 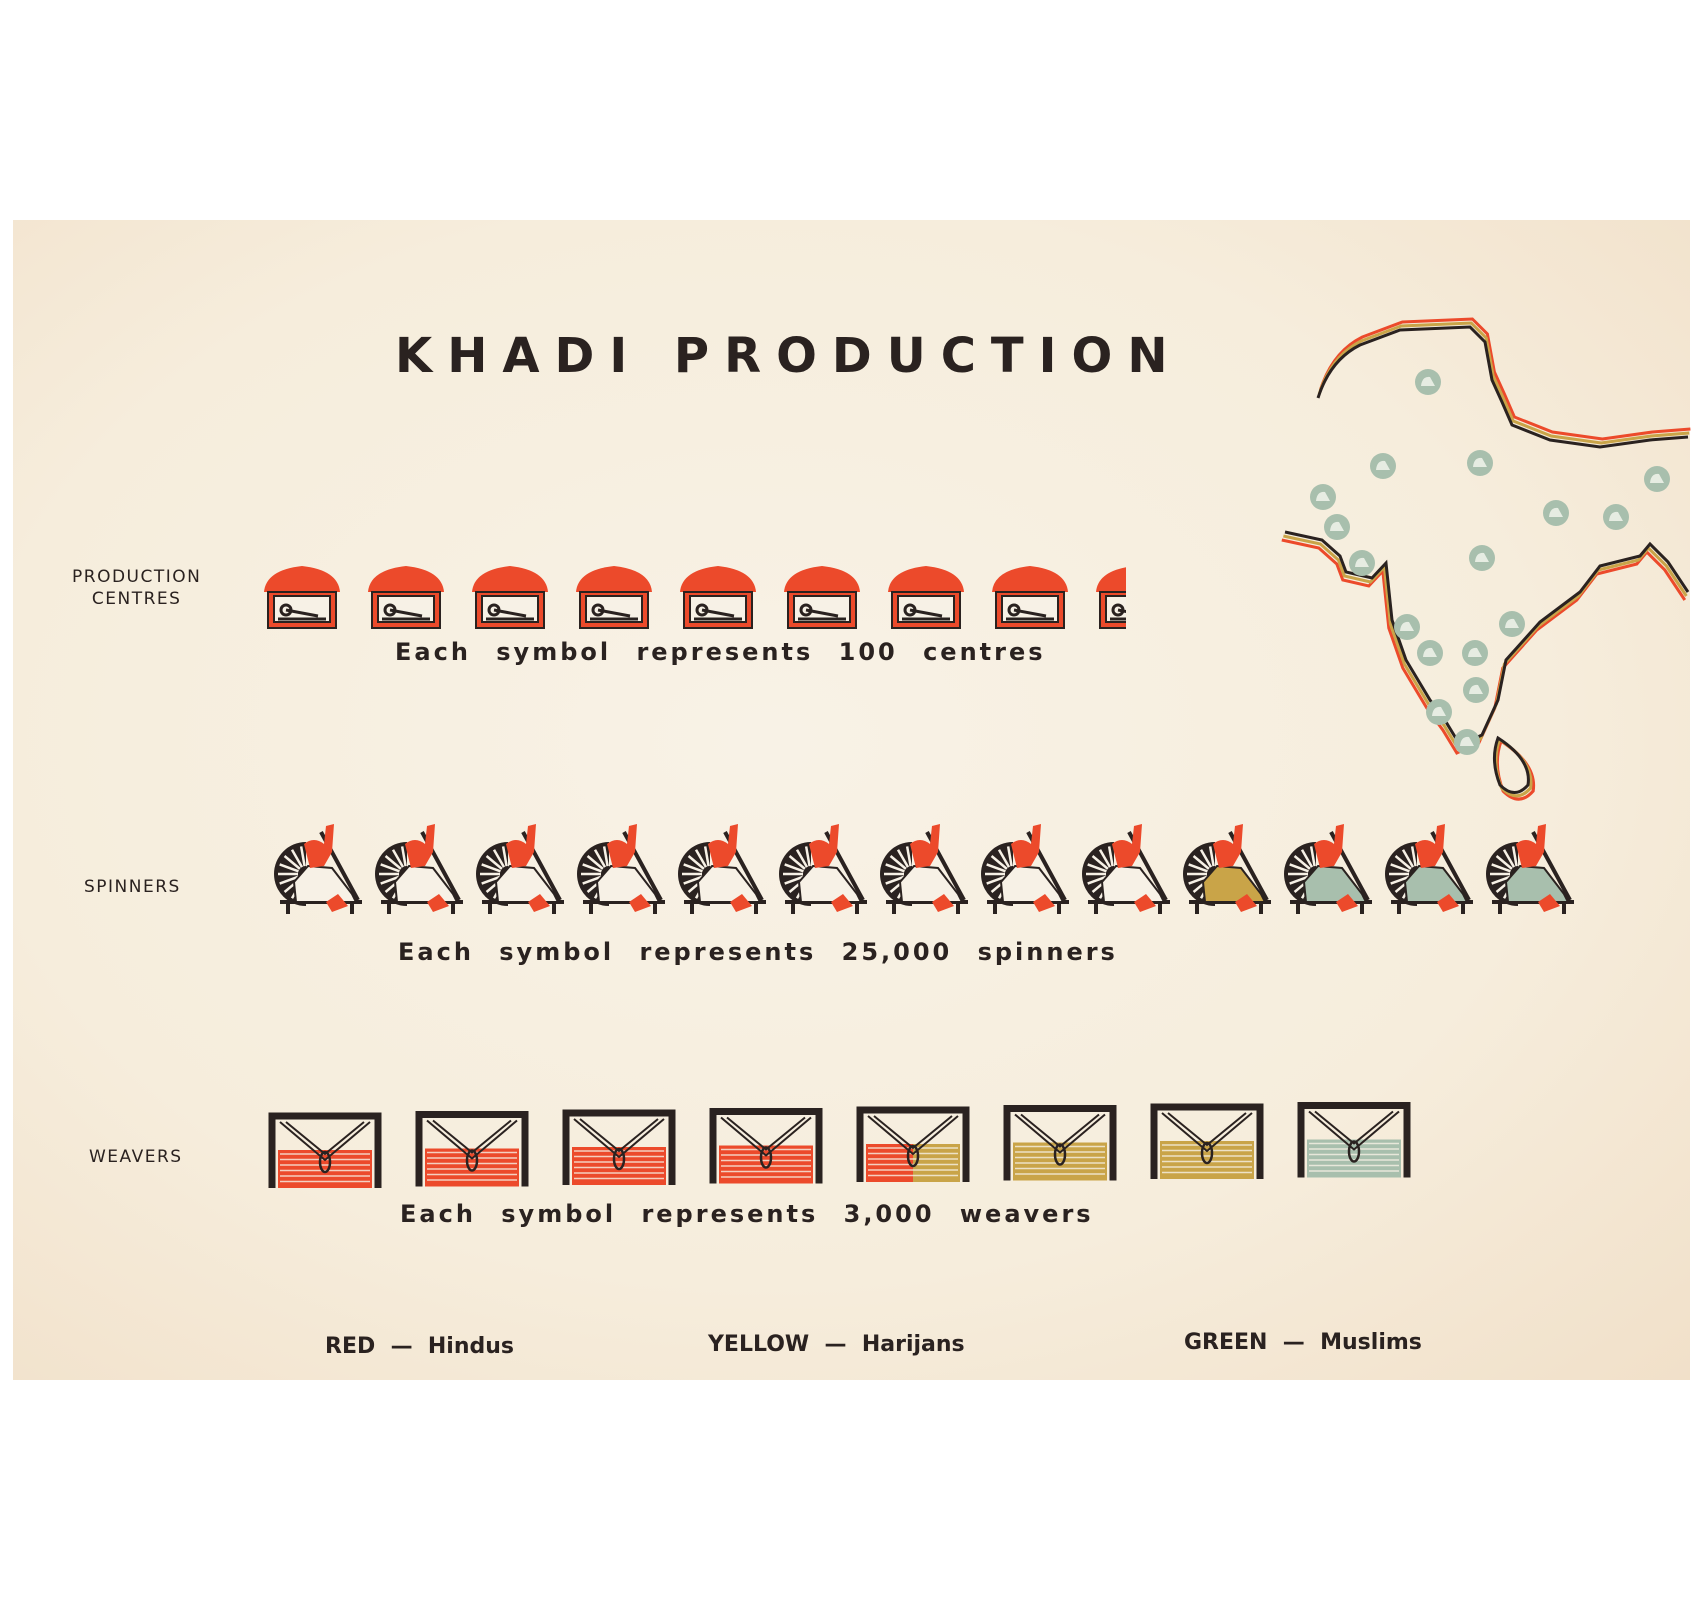 What do you see at coordinates (136, 1157) in the screenshot?
I see `row-label-weavers: WEAVERS` at bounding box center [136, 1157].